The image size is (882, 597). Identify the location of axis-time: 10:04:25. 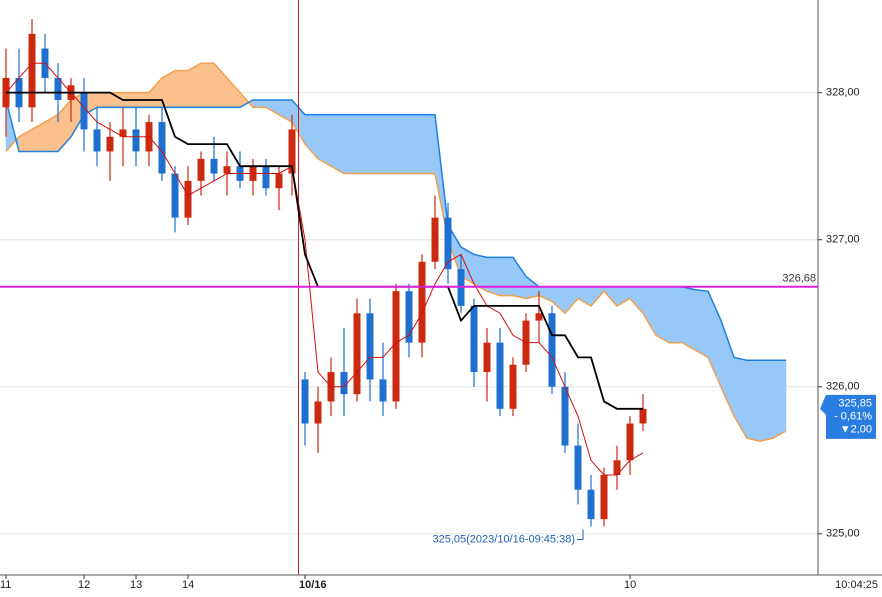
(856, 585).